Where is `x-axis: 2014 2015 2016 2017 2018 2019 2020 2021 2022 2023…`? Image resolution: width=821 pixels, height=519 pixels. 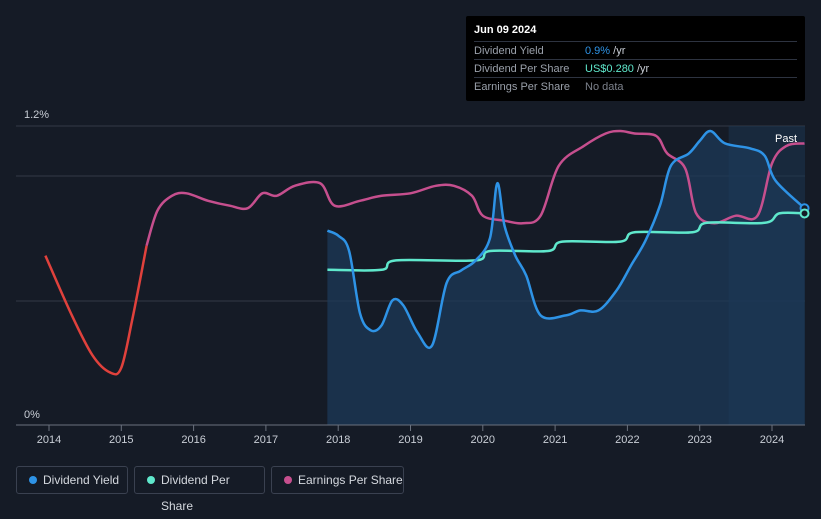
x-axis: 2014 2015 2016 2017 2018 2019 2020 2021 2022 2023… is located at coordinates (410, 435).